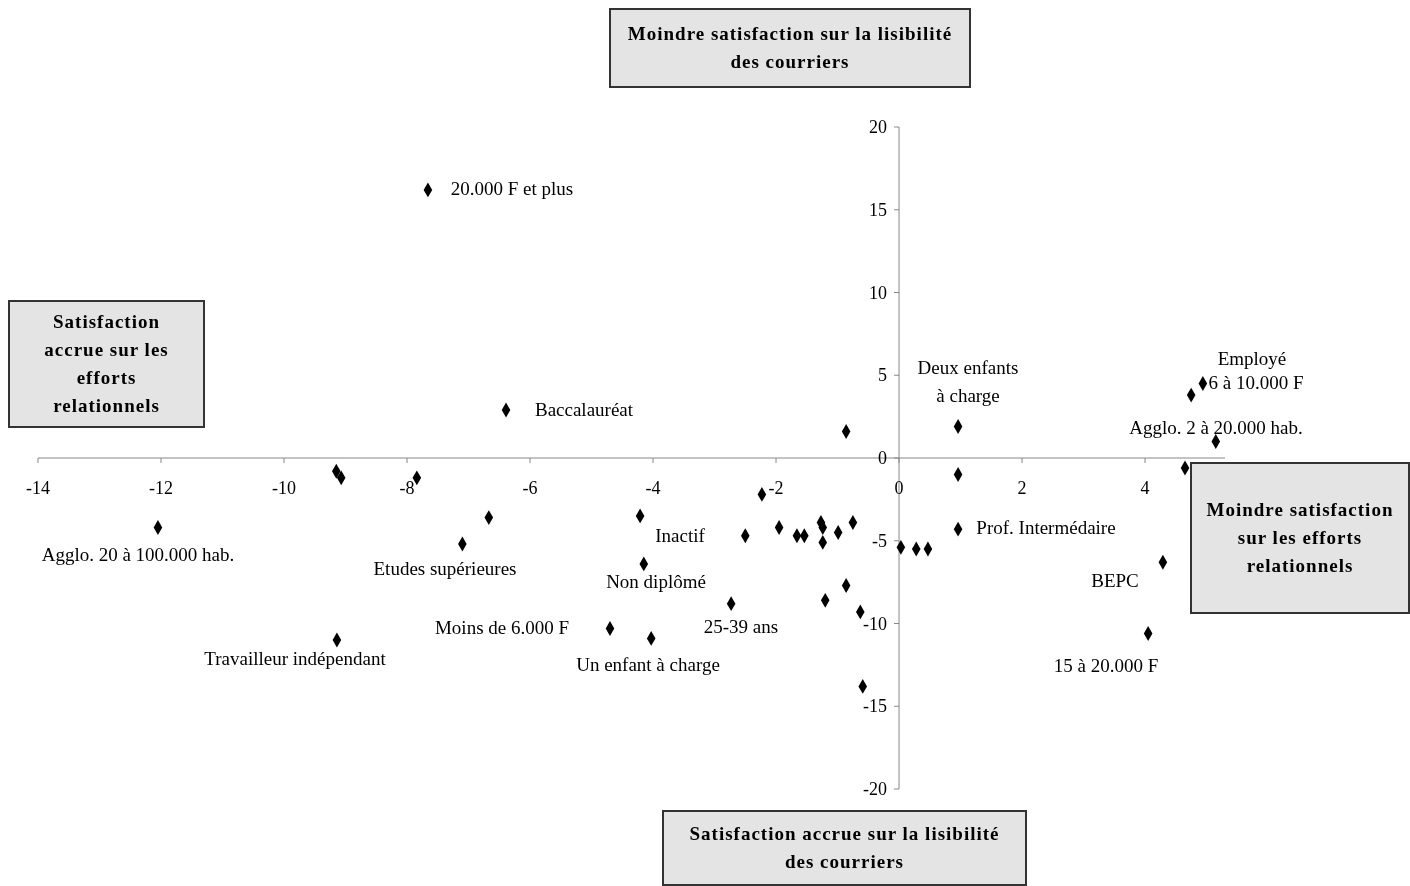  I want to click on x-tick-label: -8, so click(407, 488).